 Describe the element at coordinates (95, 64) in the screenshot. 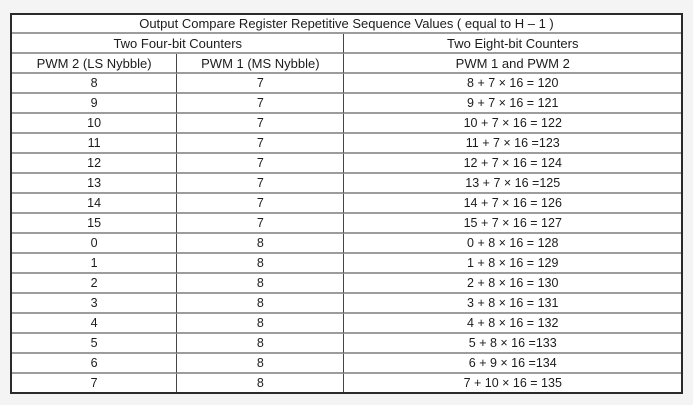

I see `column-header-pwm2-ls-nybble: PWM 2 (LS Nybble)` at that location.